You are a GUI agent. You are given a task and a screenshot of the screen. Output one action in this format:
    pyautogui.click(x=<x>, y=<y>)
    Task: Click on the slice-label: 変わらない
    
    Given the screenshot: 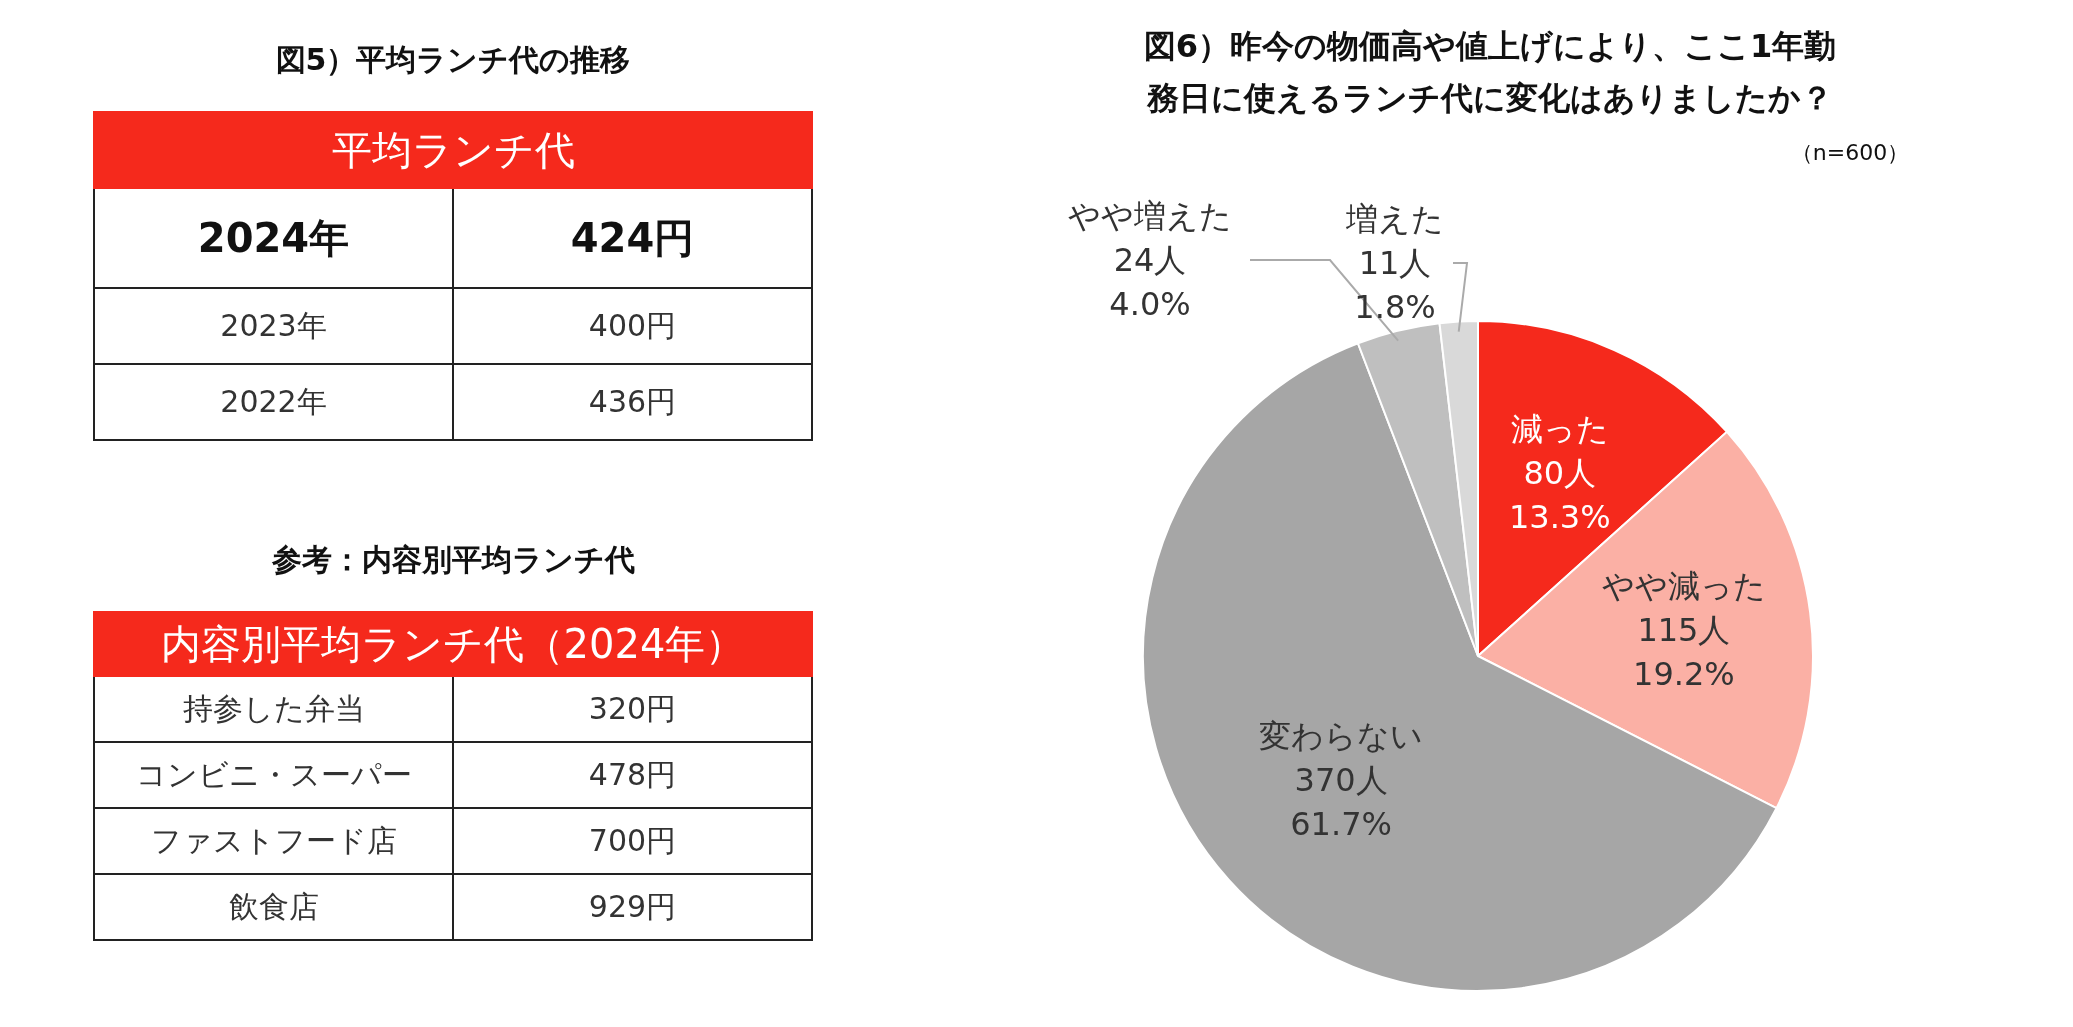 What is the action you would take?
    pyautogui.click(x=1341, y=736)
    